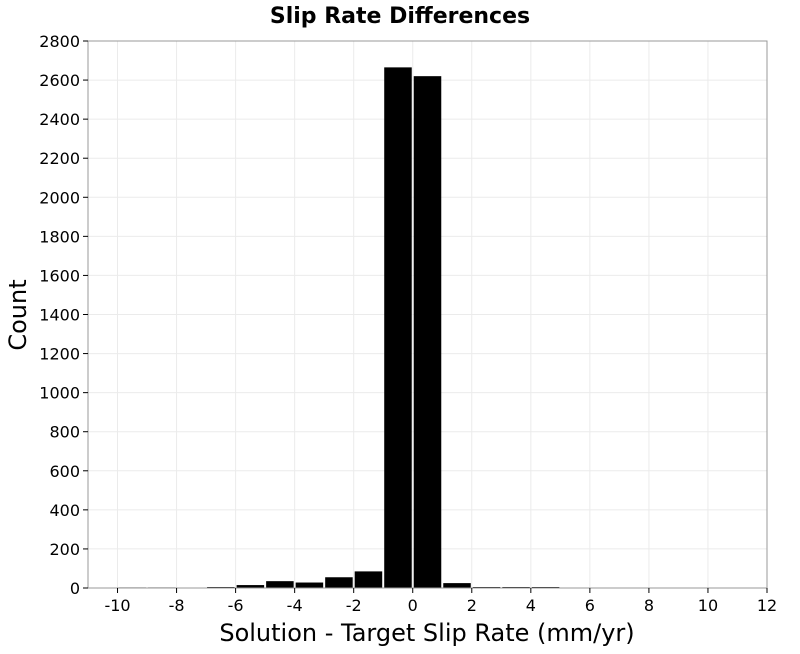 This screenshot has width=800, height=654. What do you see at coordinates (59, 236) in the screenshot?
I see `y-tick-label: 1800` at bounding box center [59, 236].